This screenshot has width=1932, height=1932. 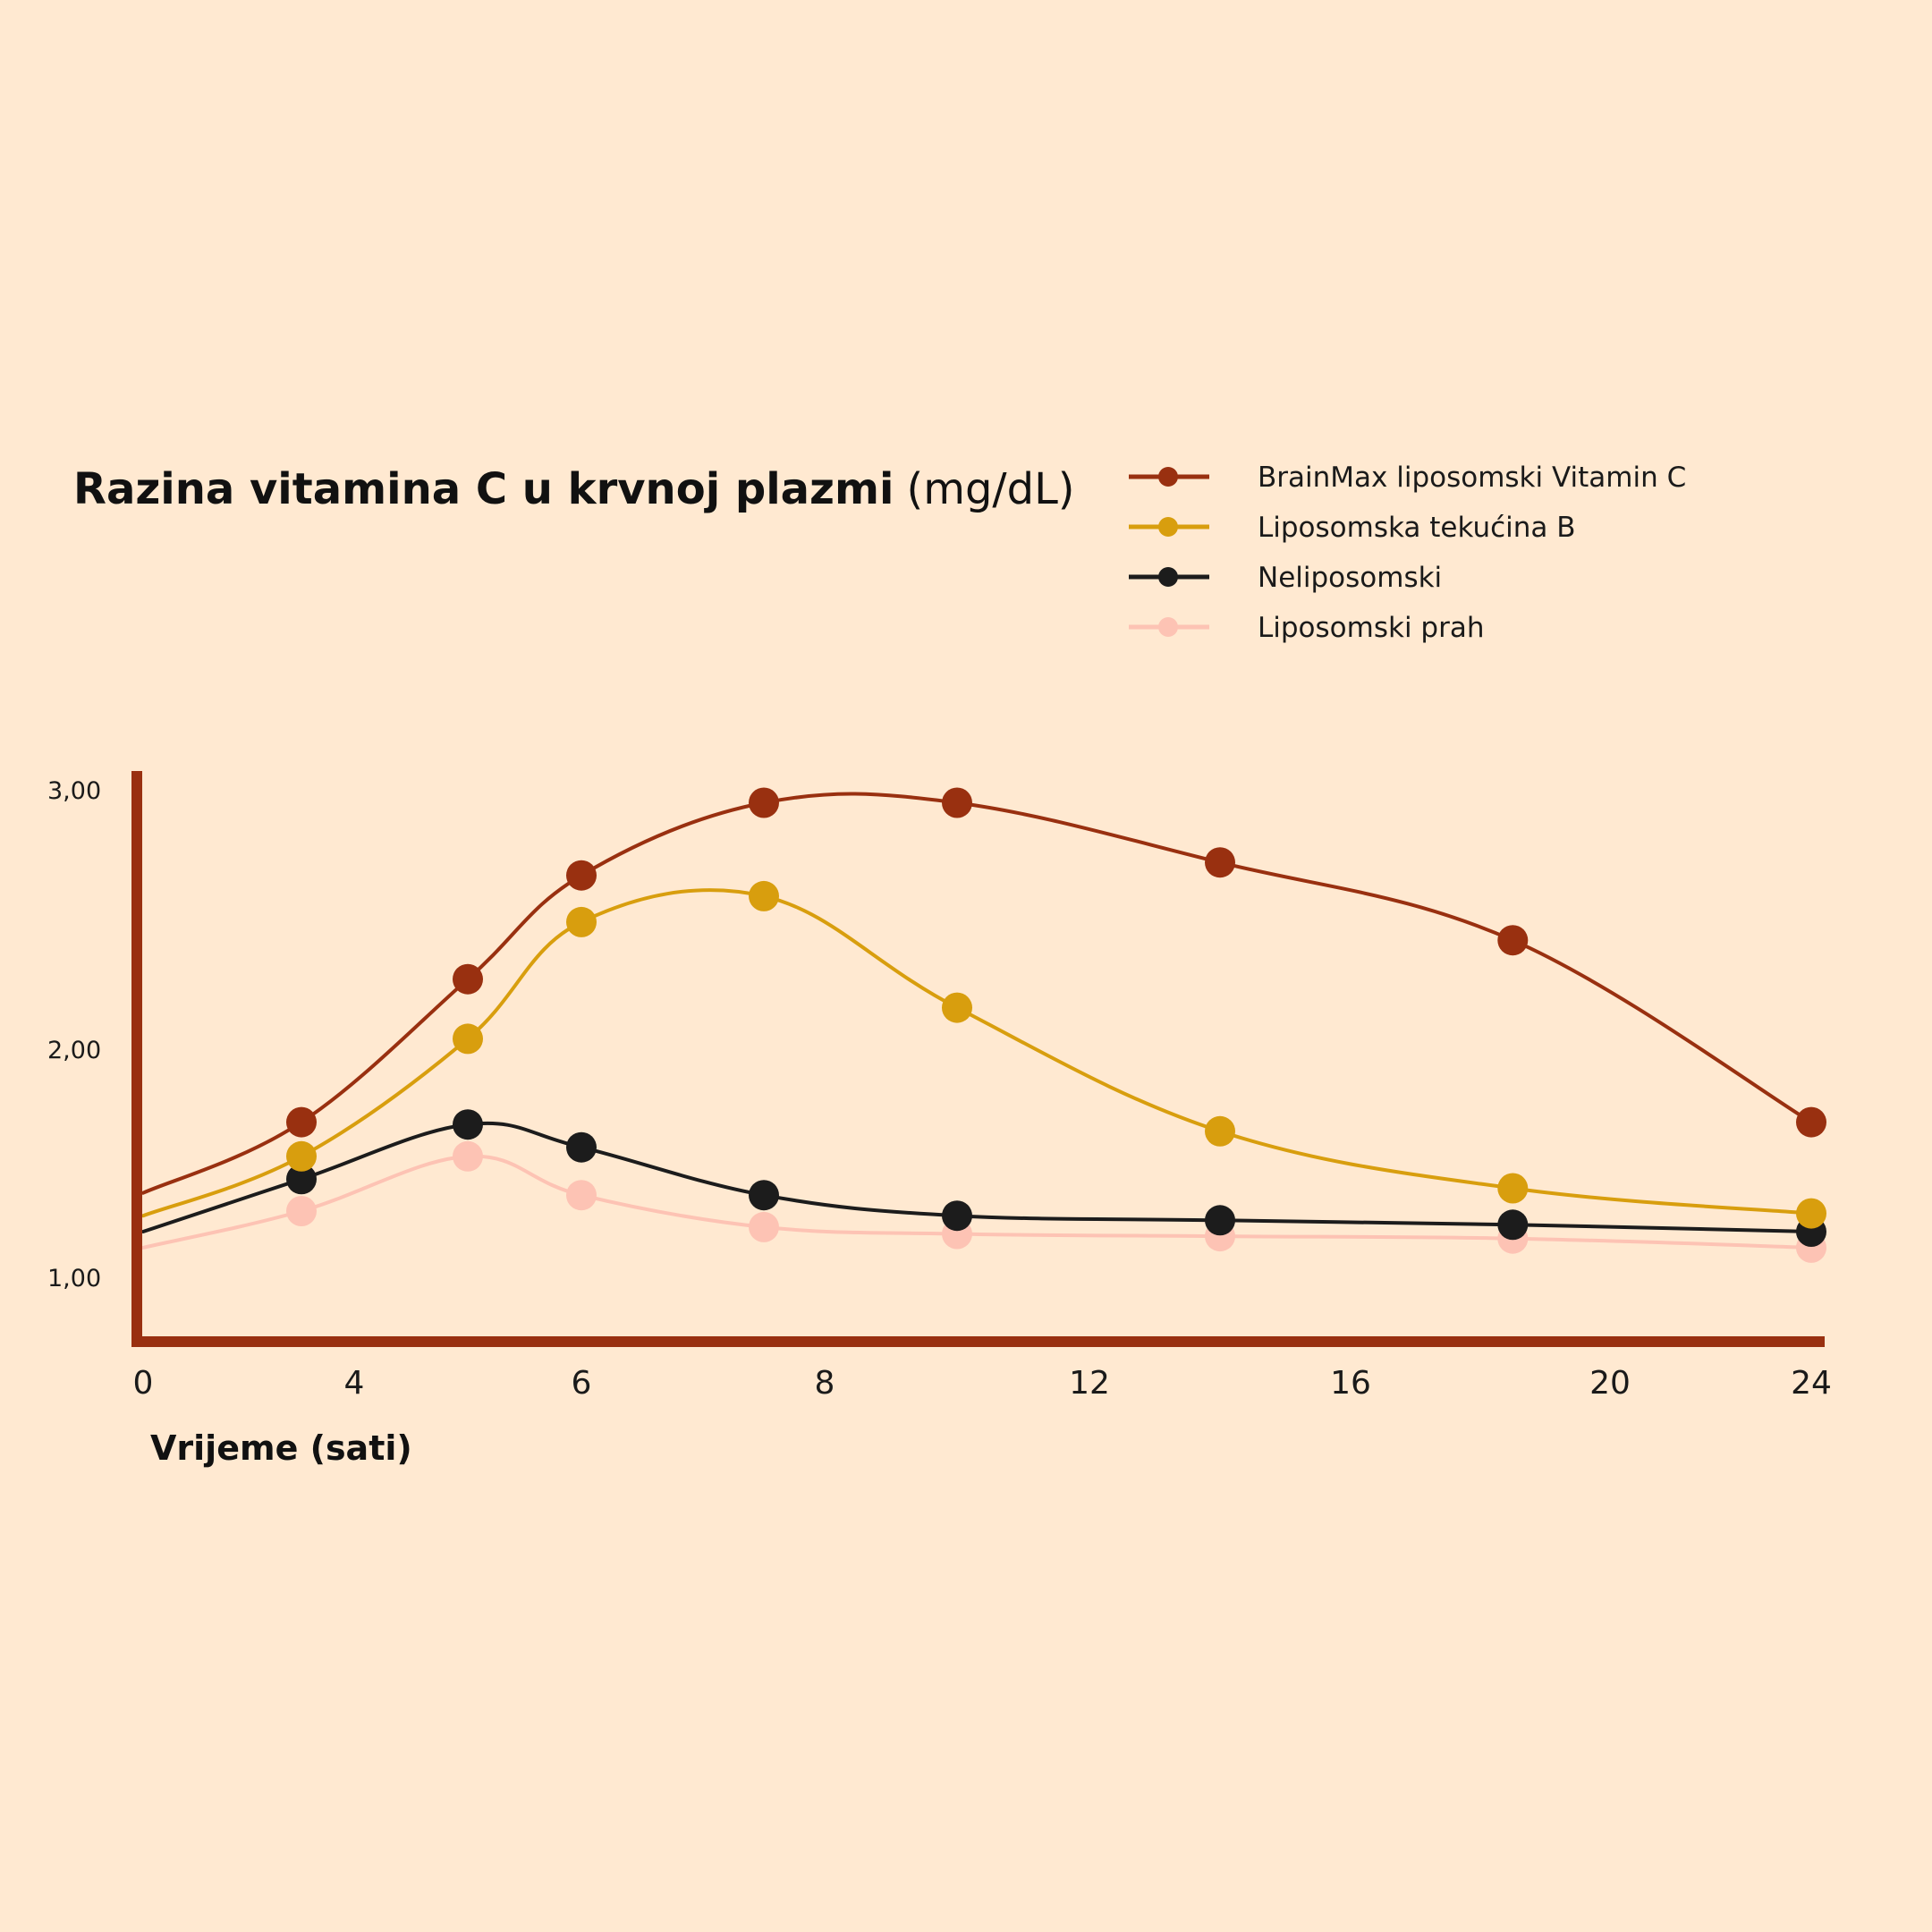 I want to click on x-tick-label: 0, so click(x=143, y=1383).